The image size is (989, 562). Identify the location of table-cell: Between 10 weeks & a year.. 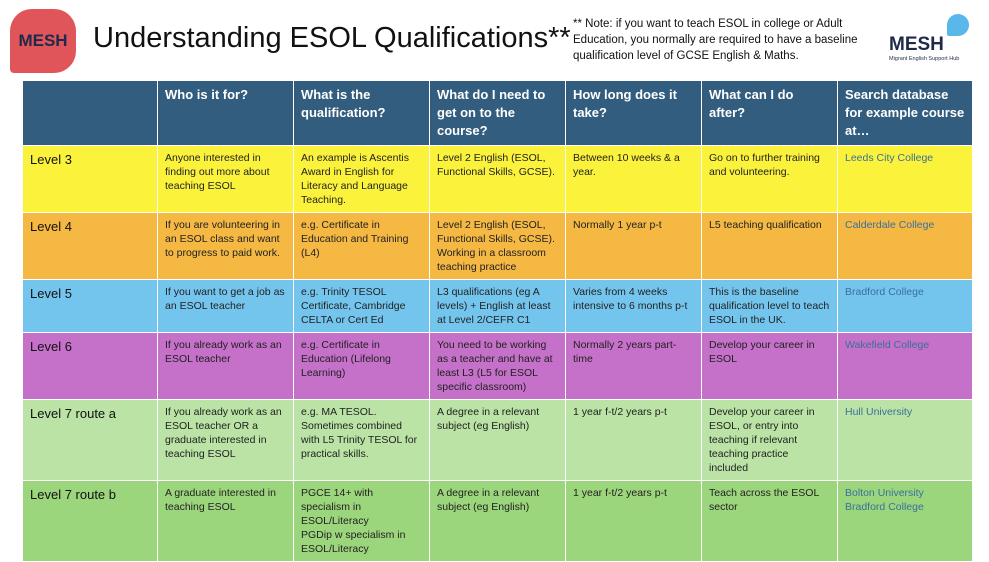
(633, 179).